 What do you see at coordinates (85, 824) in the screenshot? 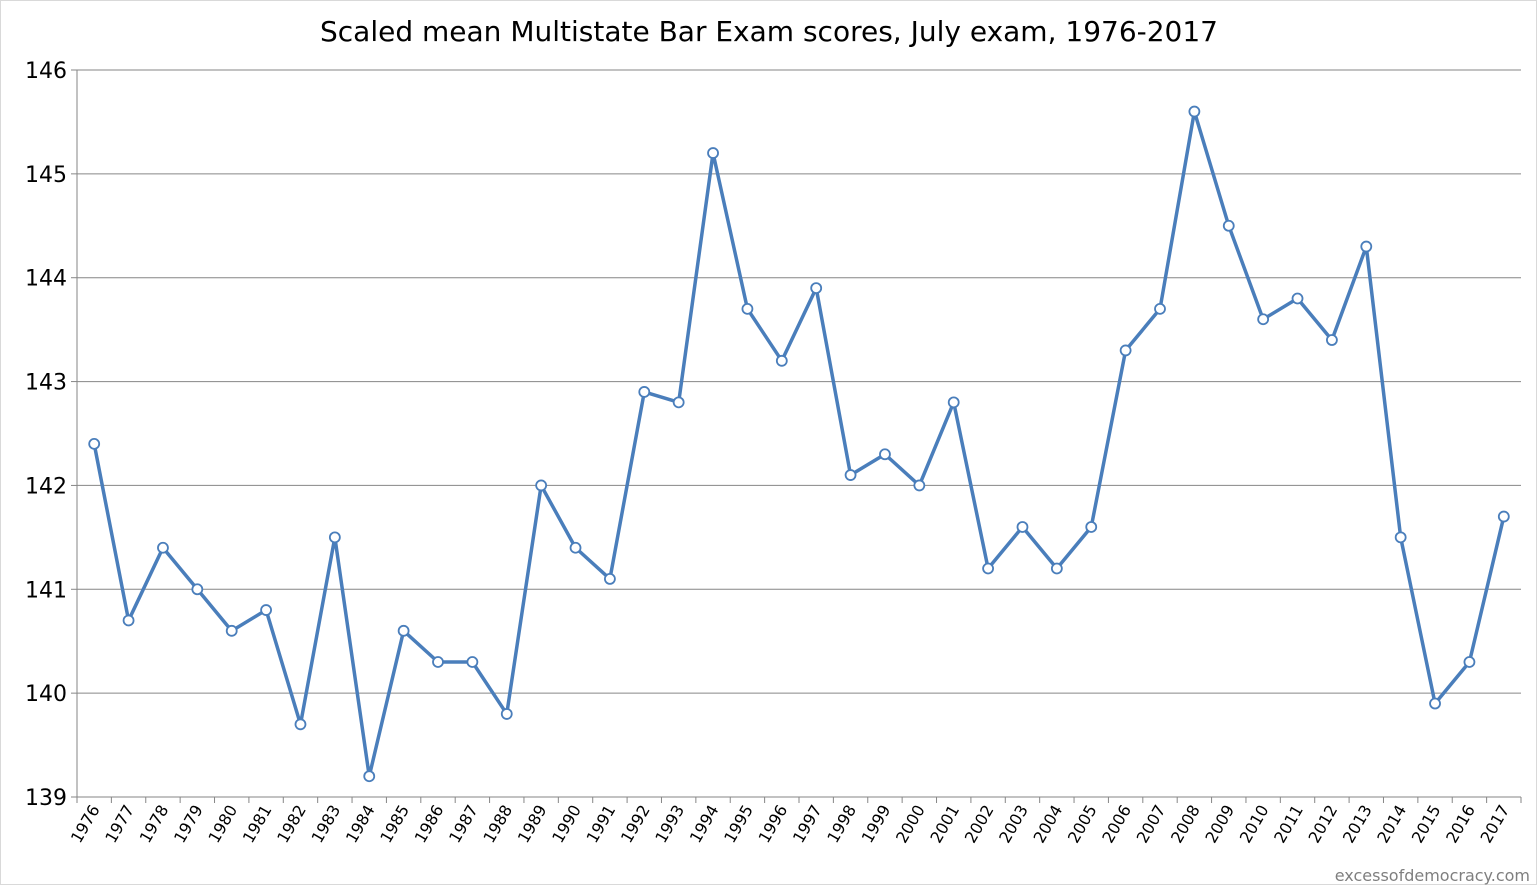
I see `x-tick-label: 1976` at bounding box center [85, 824].